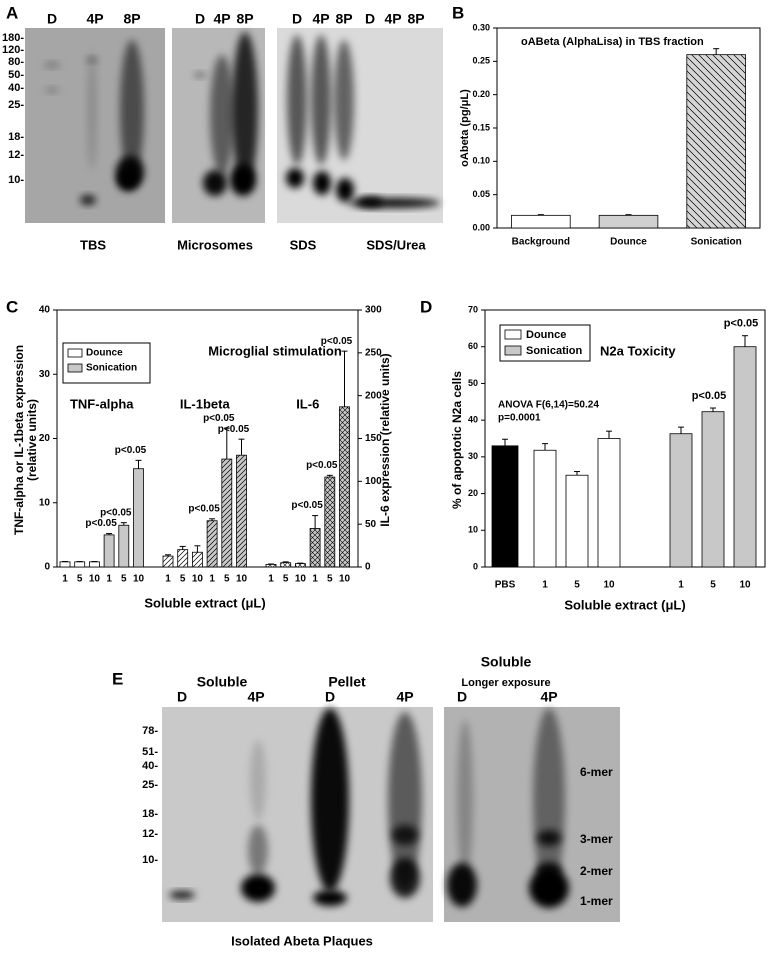 The width and height of the screenshot is (777, 954). I want to click on oligomer-label: 6-mer, so click(596, 772).